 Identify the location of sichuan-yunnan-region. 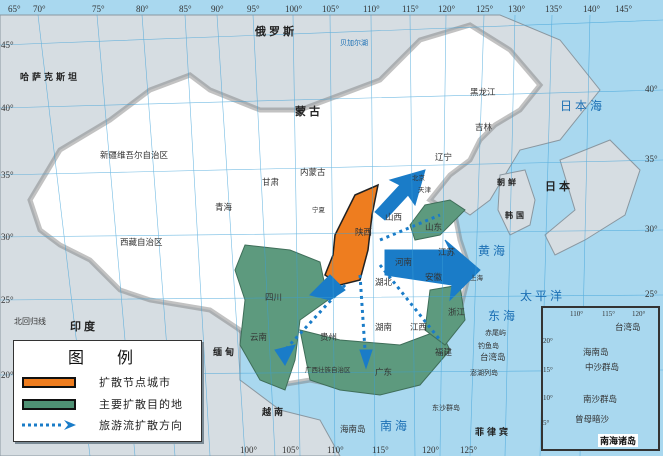
(281, 317).